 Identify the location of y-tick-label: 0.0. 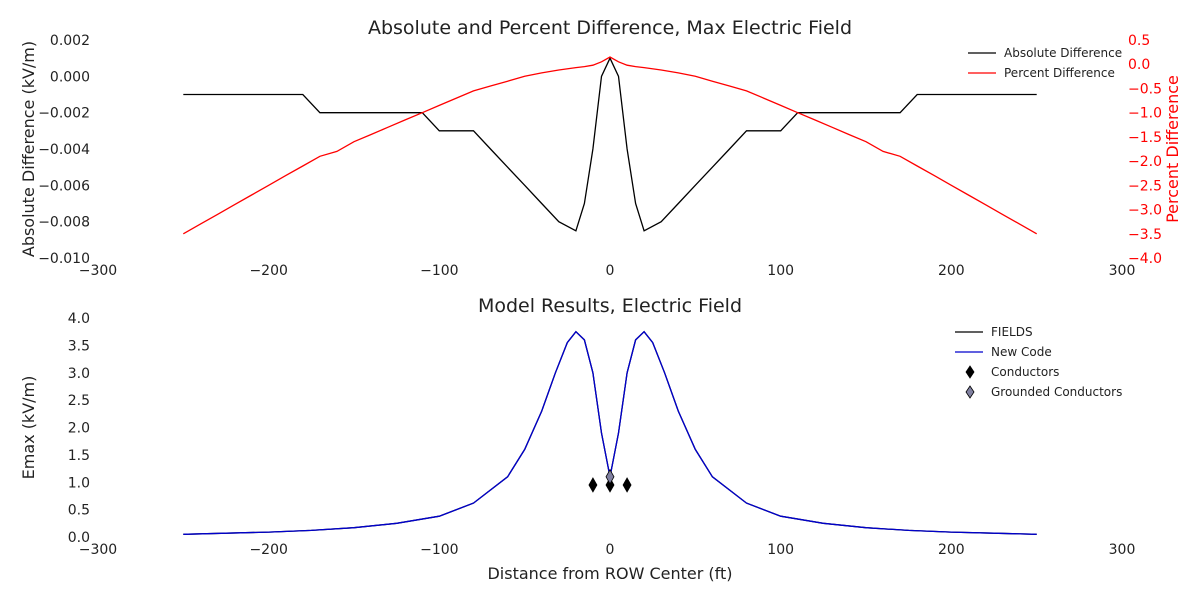
(79, 538).